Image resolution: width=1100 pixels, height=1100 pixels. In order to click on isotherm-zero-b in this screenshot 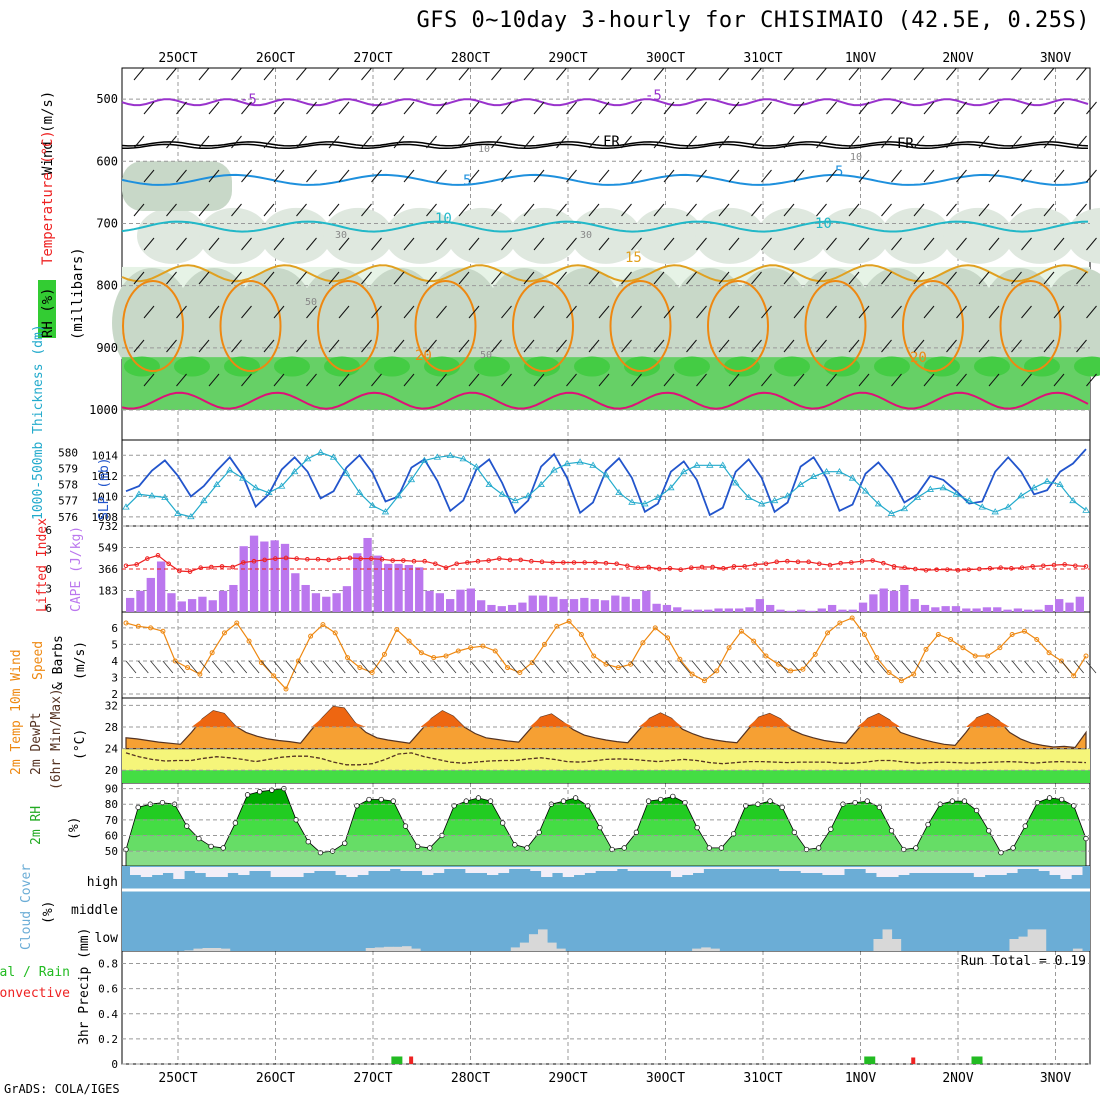, I will do `click(605, 146)`.